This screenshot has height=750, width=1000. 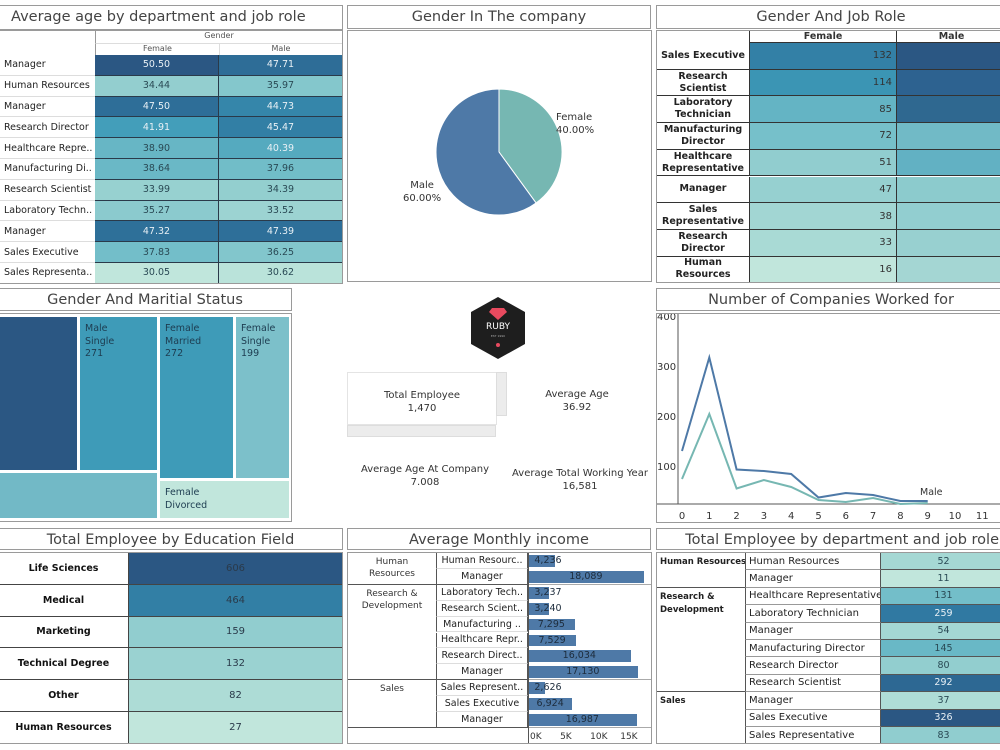 What do you see at coordinates (186, 499) in the screenshot?
I see `tile-label: Female Divorced` at bounding box center [186, 499].